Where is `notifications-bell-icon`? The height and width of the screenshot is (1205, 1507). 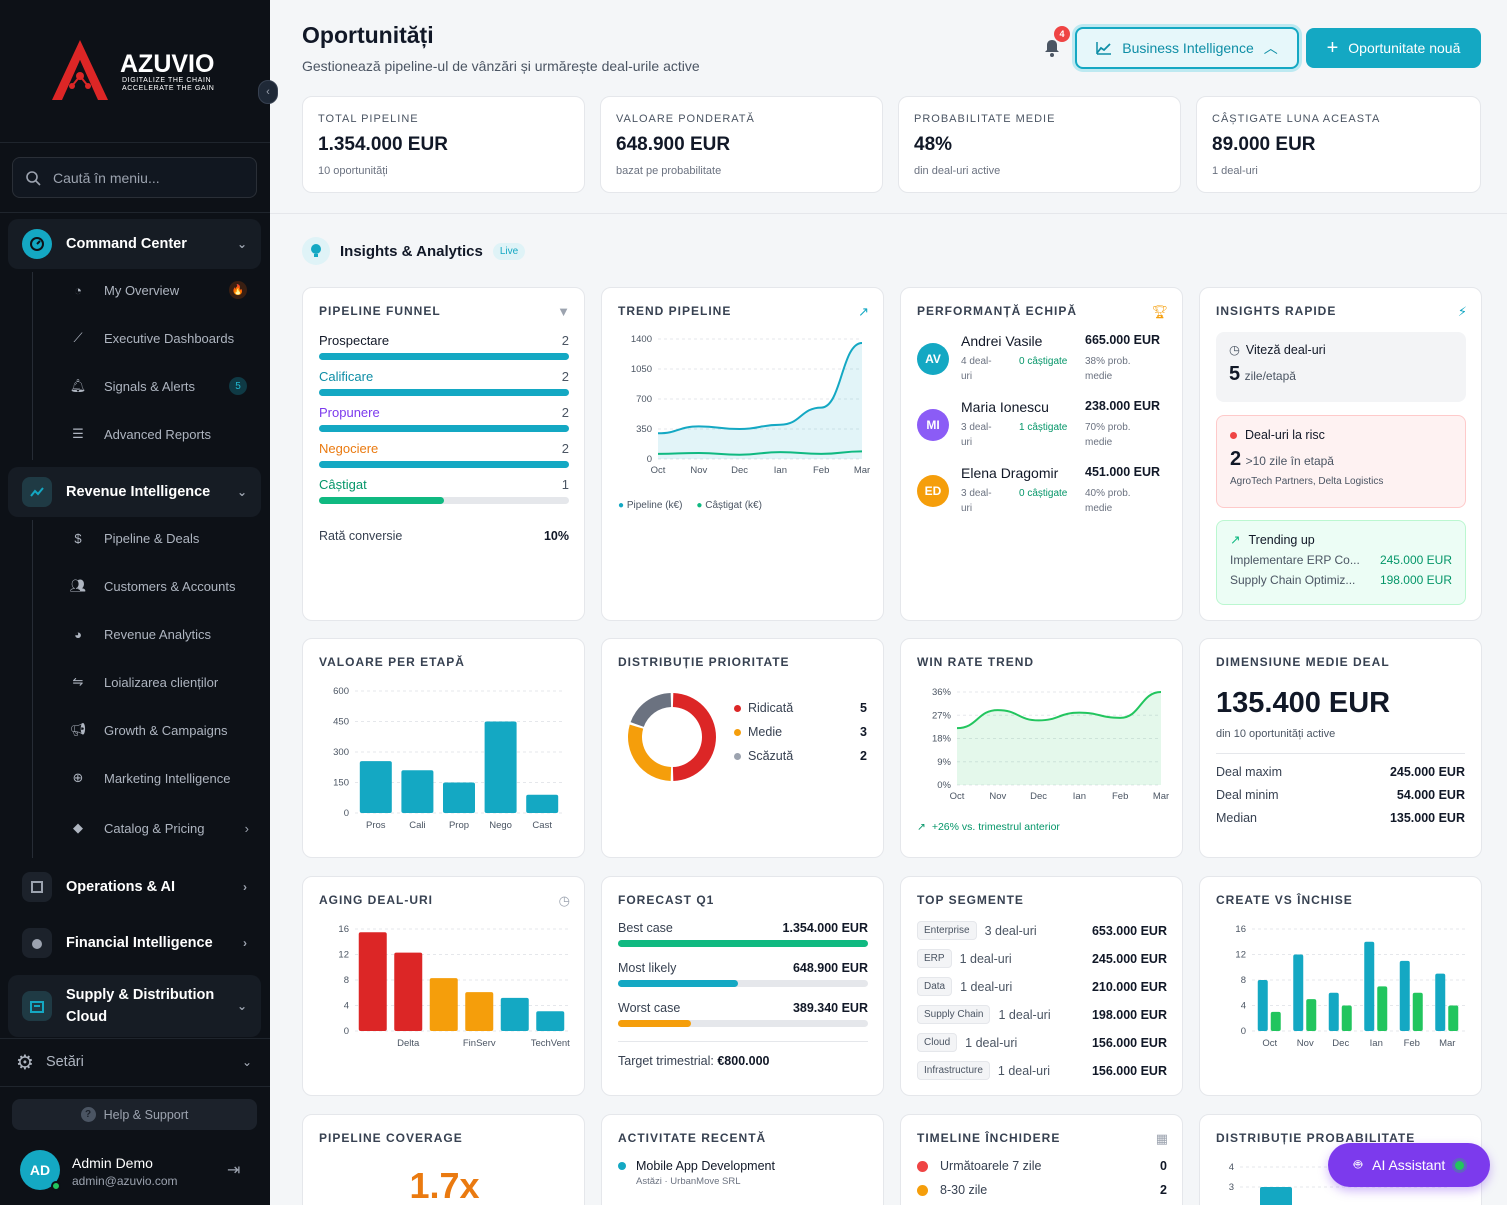 notifications-bell-icon is located at coordinates (1052, 48).